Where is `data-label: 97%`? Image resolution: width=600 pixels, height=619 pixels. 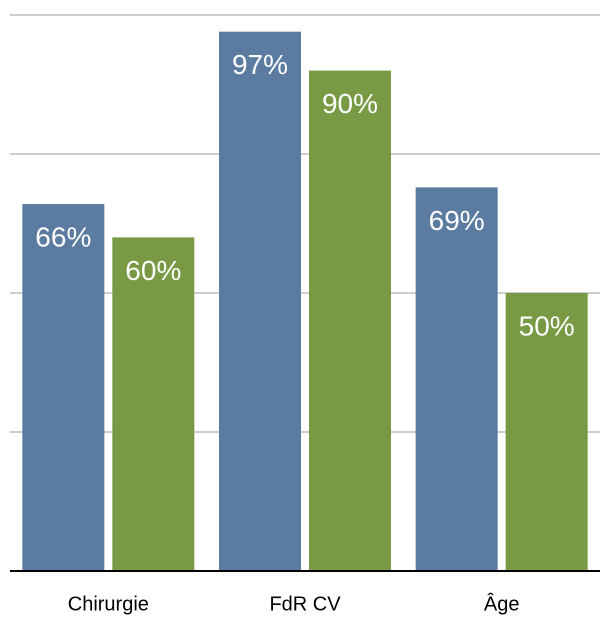 data-label: 97% is located at coordinates (260, 64).